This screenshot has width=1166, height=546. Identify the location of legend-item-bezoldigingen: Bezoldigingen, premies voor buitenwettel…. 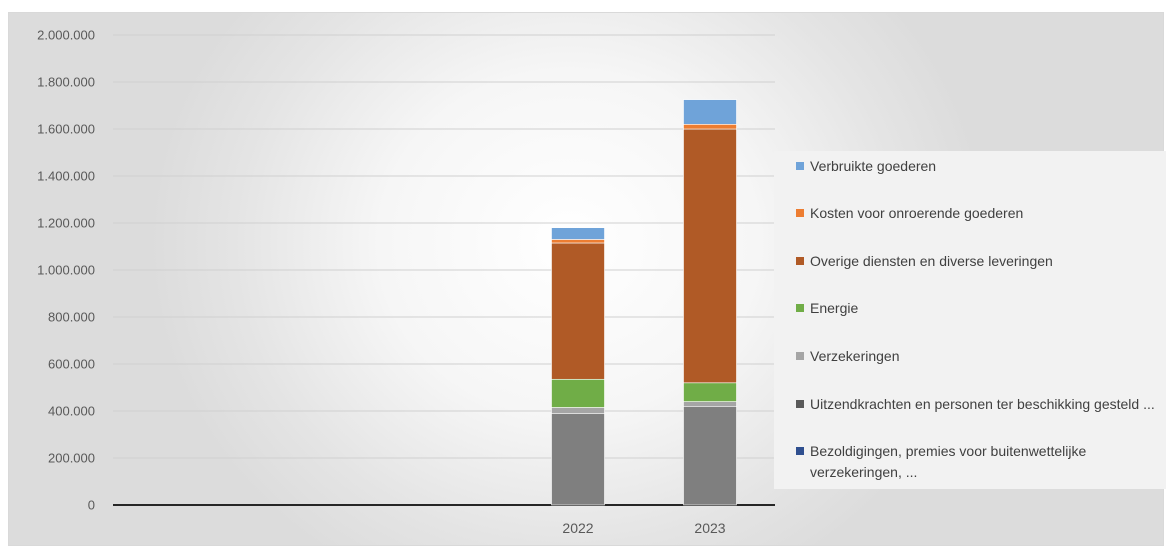
(976, 462).